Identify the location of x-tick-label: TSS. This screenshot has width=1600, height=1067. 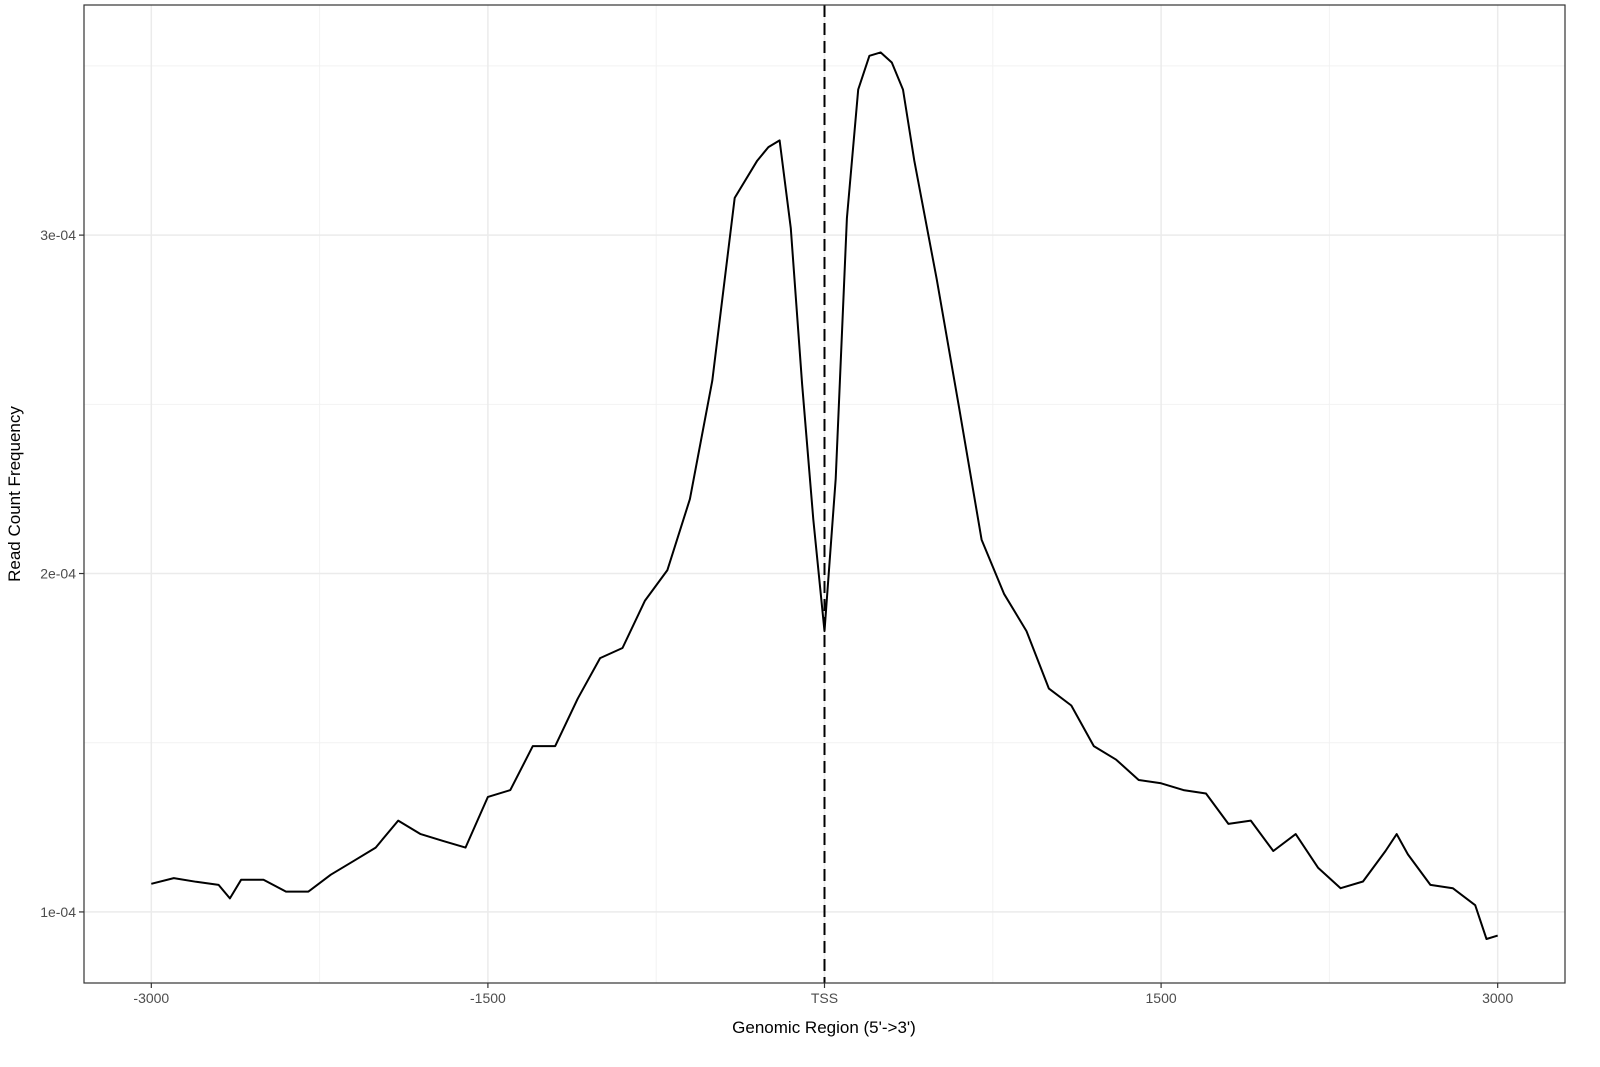
(824, 998).